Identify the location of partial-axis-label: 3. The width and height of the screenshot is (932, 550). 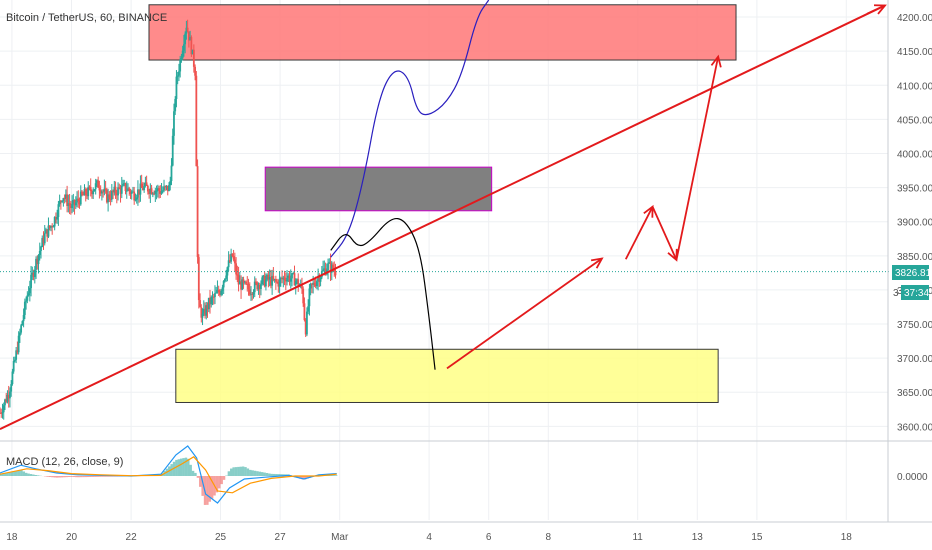
(896, 293).